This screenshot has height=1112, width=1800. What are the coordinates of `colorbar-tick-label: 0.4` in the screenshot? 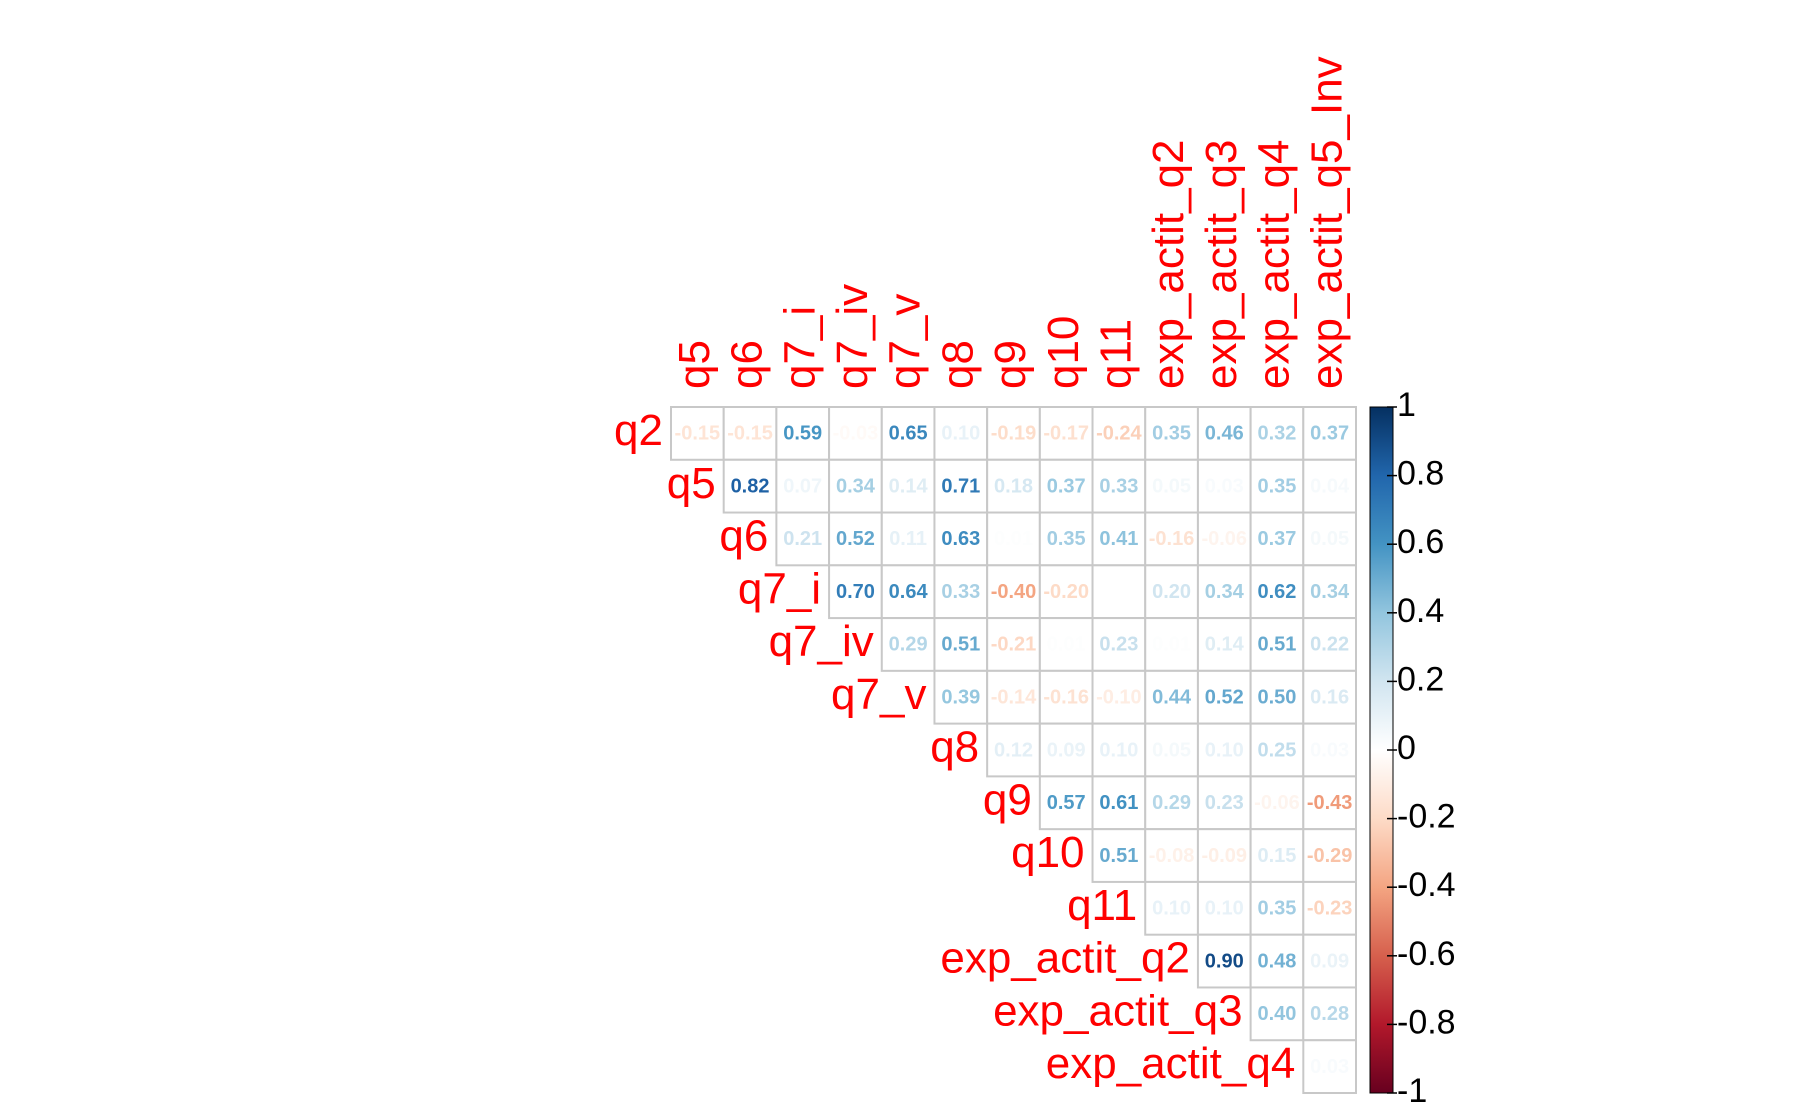 It's located at (1420, 611).